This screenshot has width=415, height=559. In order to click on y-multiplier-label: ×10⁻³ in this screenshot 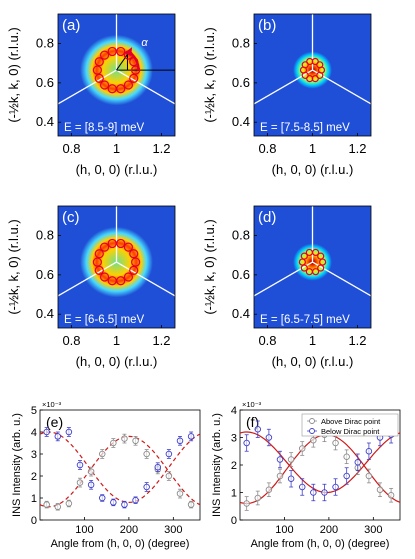, I will do `click(52, 404)`.